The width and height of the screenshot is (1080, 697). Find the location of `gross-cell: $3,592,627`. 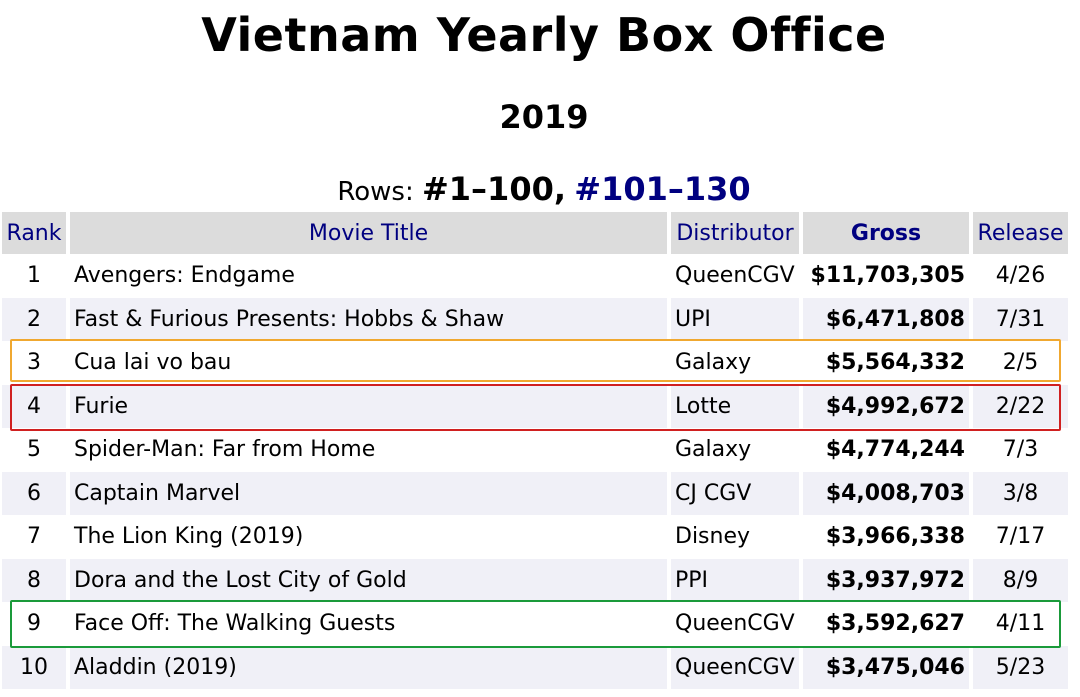

gross-cell: $3,592,627 is located at coordinates (888, 624).